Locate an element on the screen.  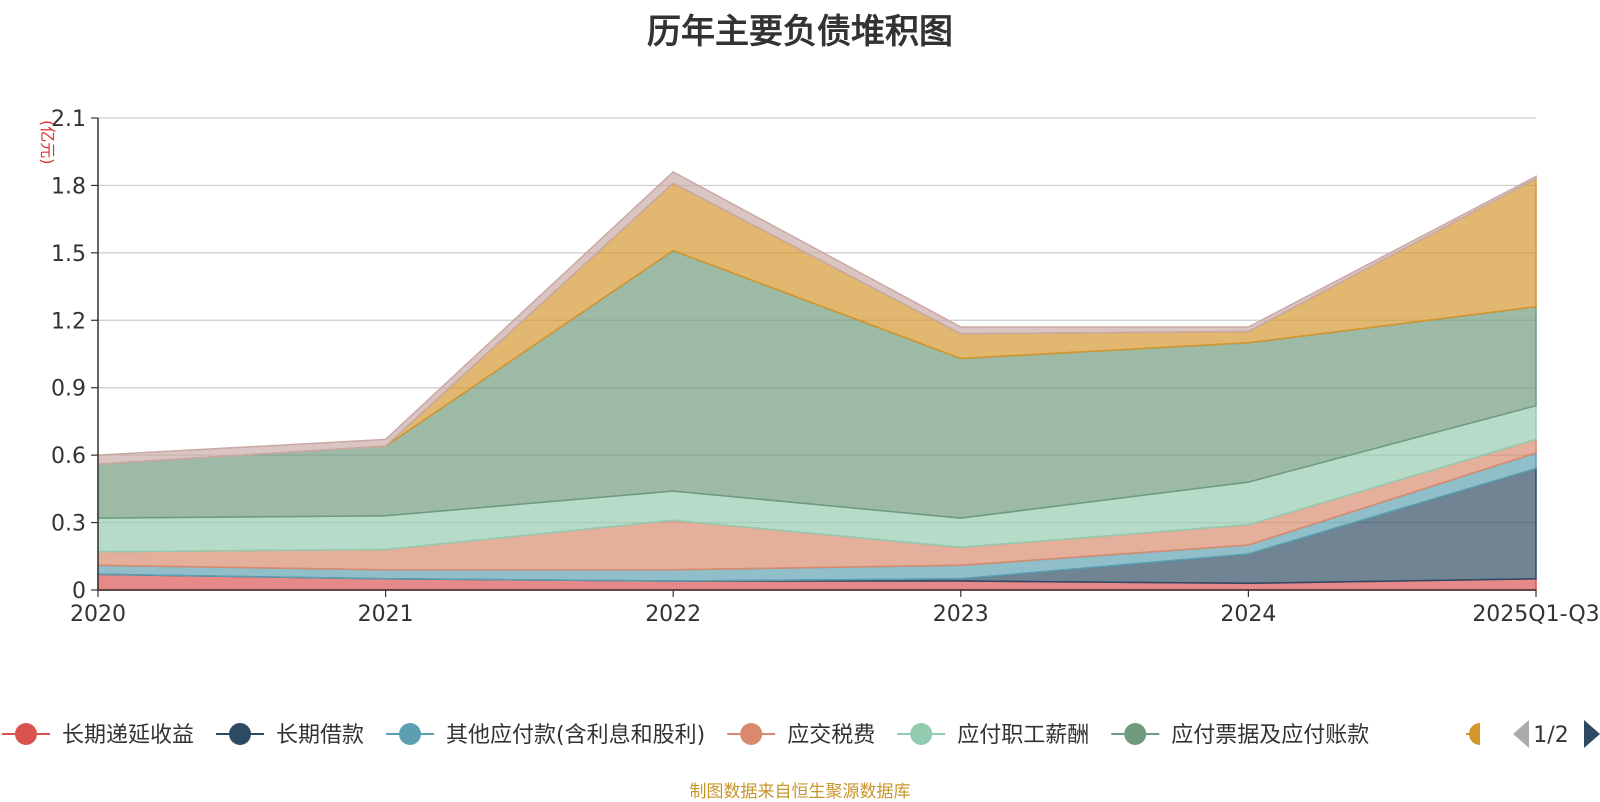
y-tick-label: 1.8 is located at coordinates (68, 186).